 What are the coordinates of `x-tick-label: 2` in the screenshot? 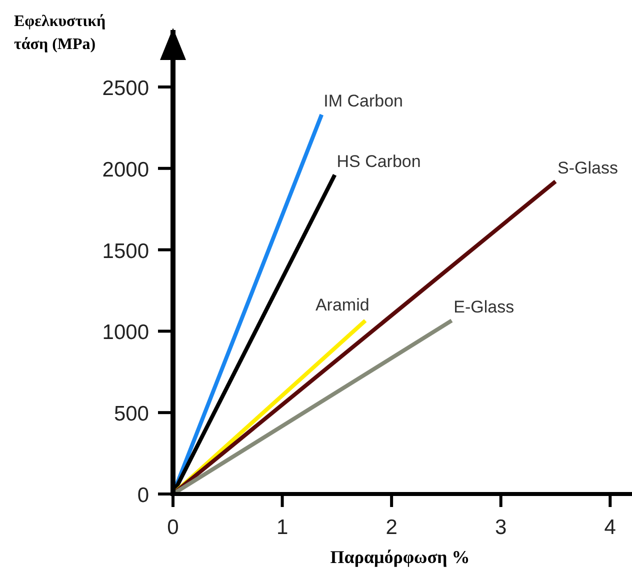 It's located at (392, 527).